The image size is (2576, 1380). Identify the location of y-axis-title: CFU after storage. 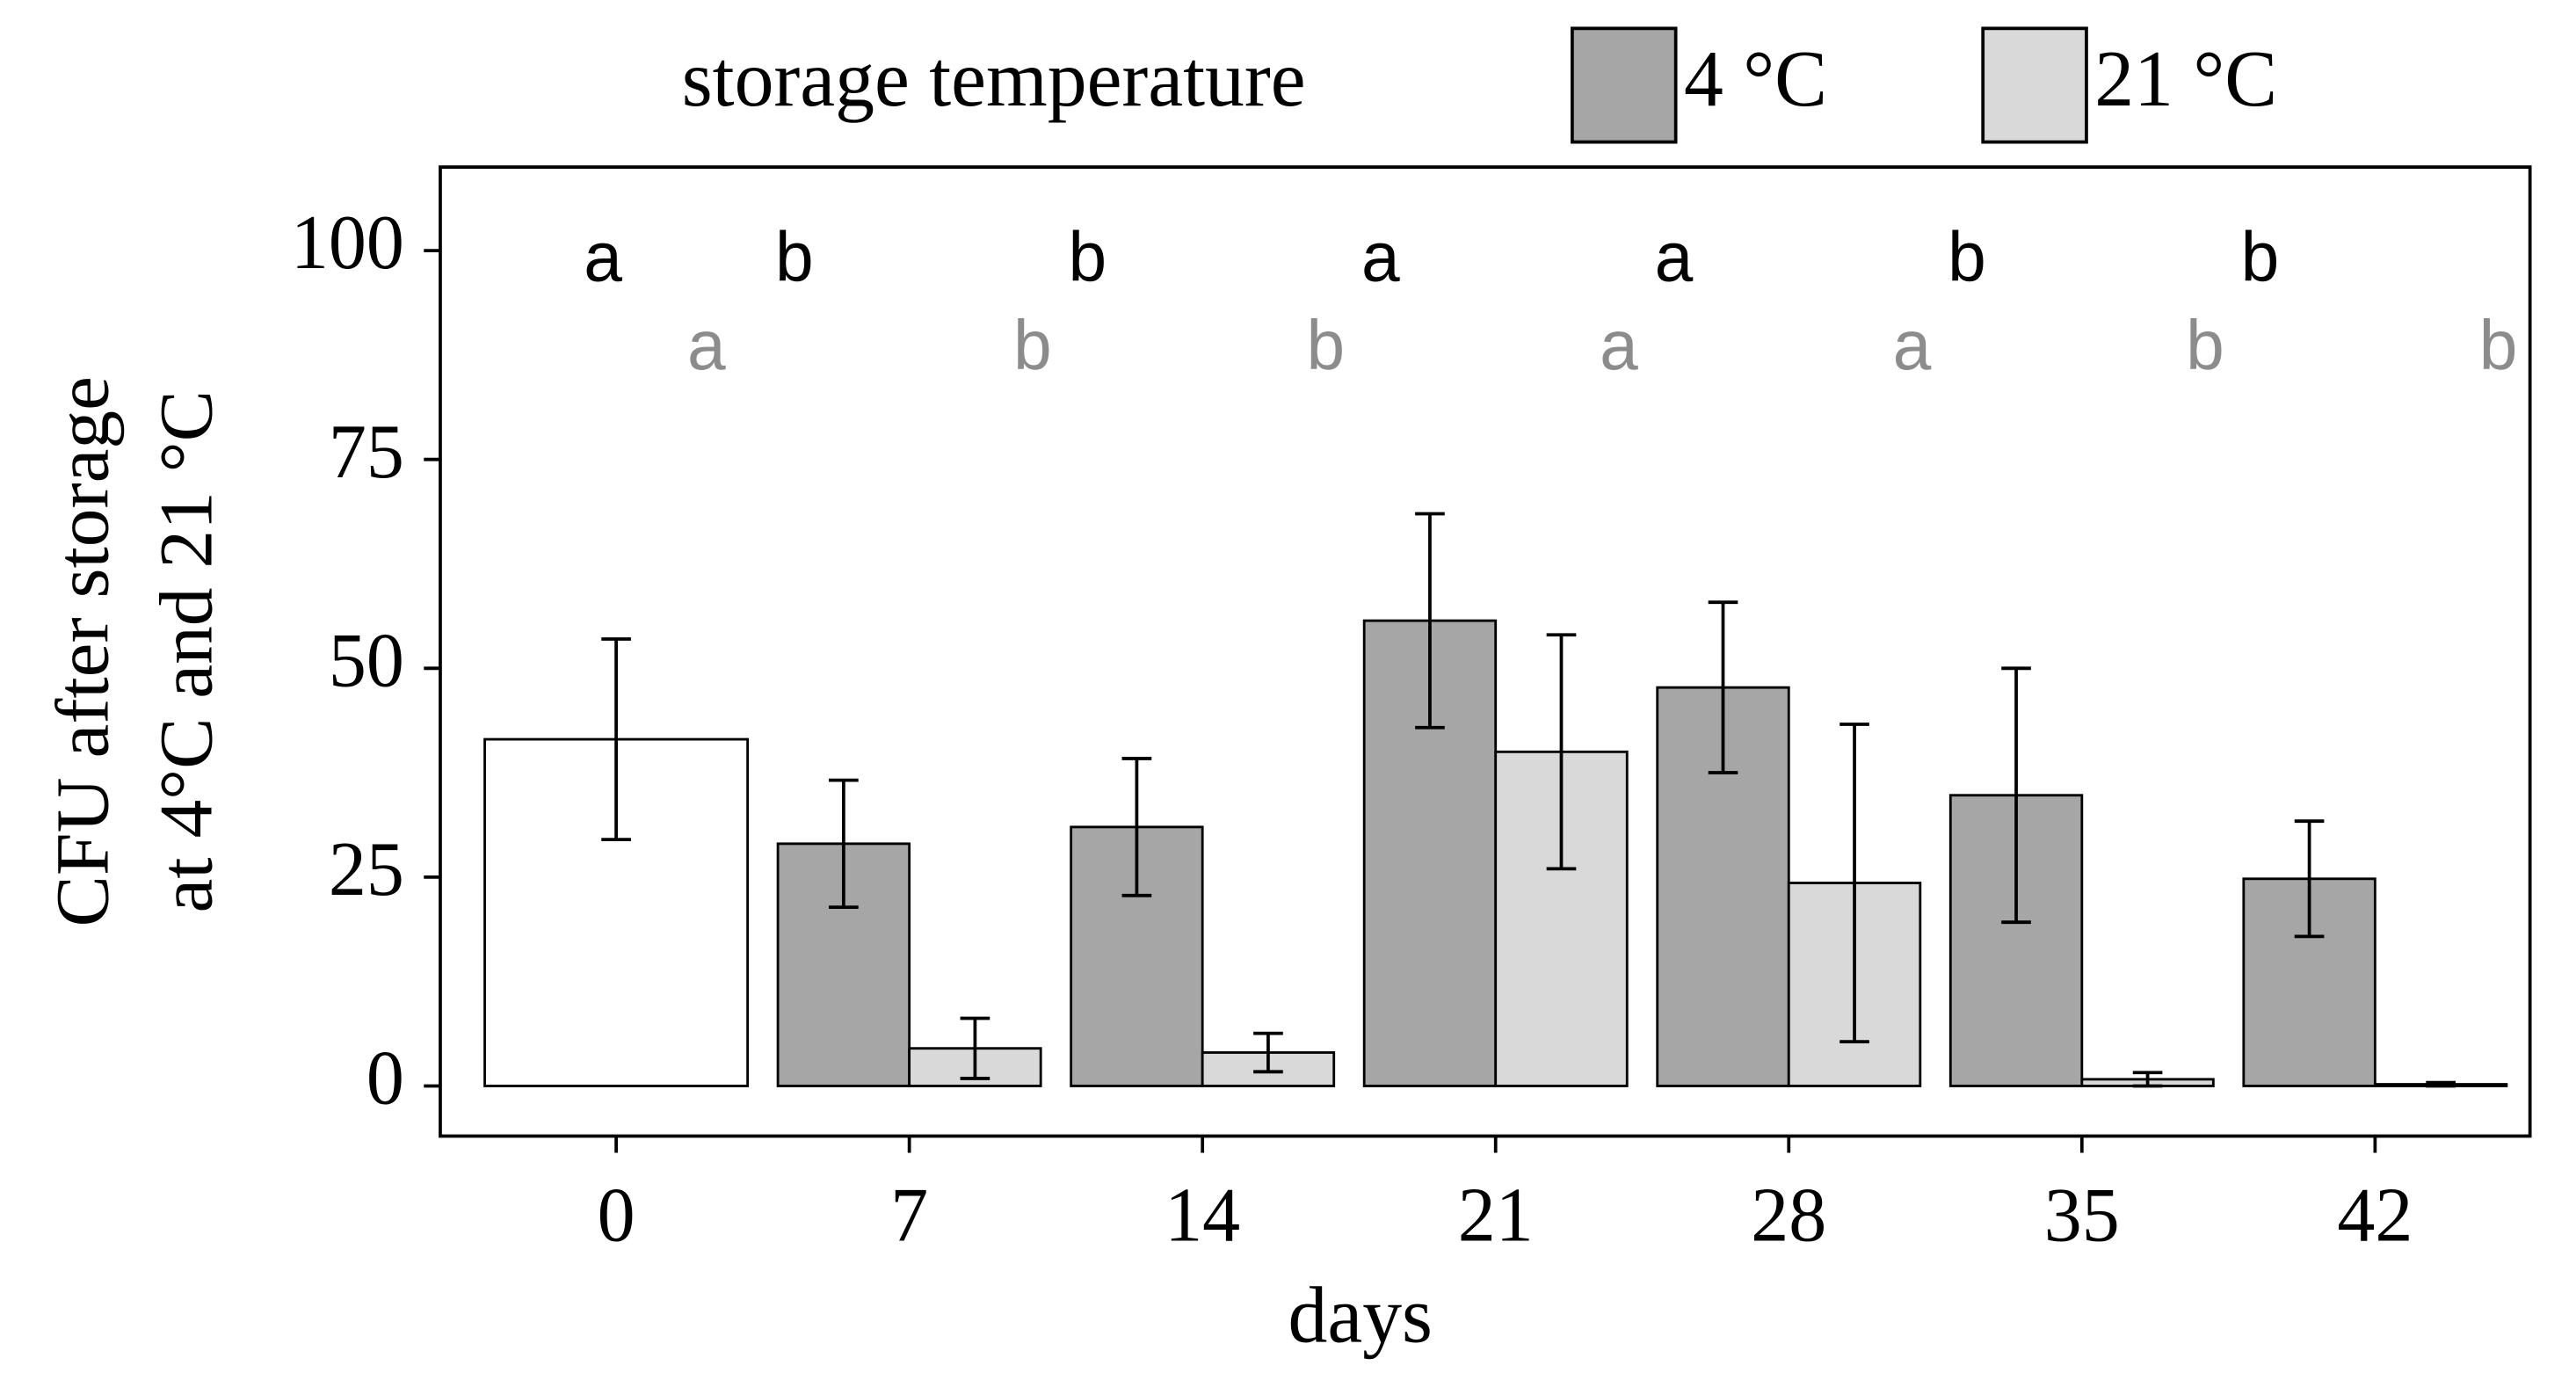
(82, 651).